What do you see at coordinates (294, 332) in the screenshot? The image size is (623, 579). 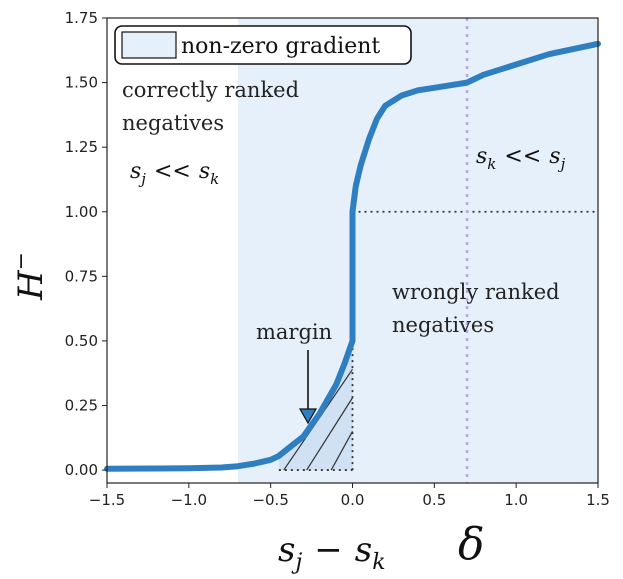 I see `annotation-margin: margin` at bounding box center [294, 332].